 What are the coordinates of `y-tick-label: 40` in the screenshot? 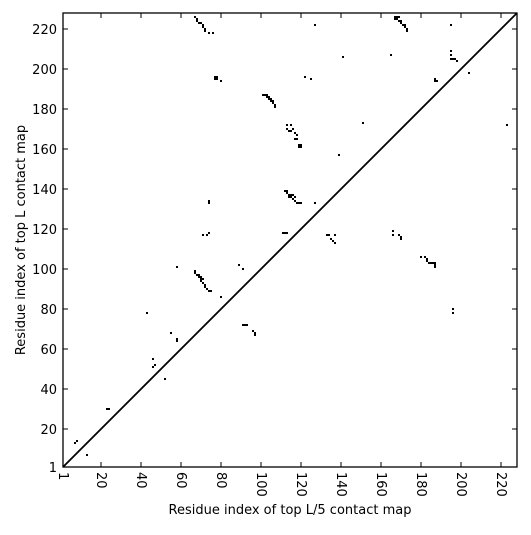 It's located at (48, 390).